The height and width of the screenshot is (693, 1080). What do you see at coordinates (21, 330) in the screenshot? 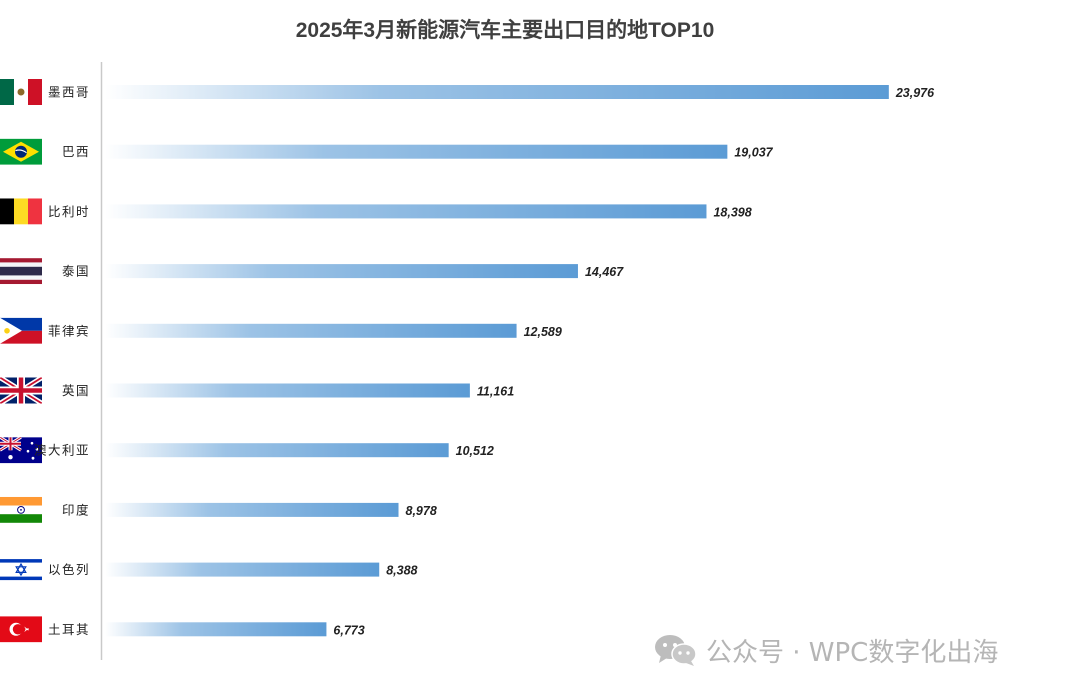
I see `philippines-flag` at bounding box center [21, 330].